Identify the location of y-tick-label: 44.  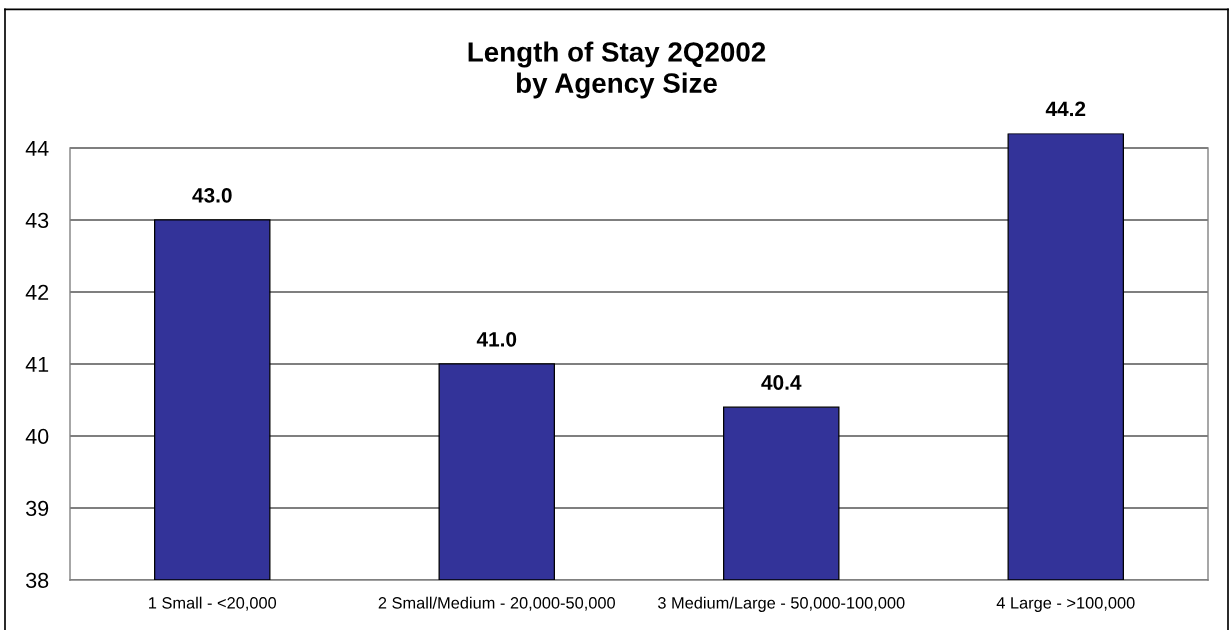
(37, 148).